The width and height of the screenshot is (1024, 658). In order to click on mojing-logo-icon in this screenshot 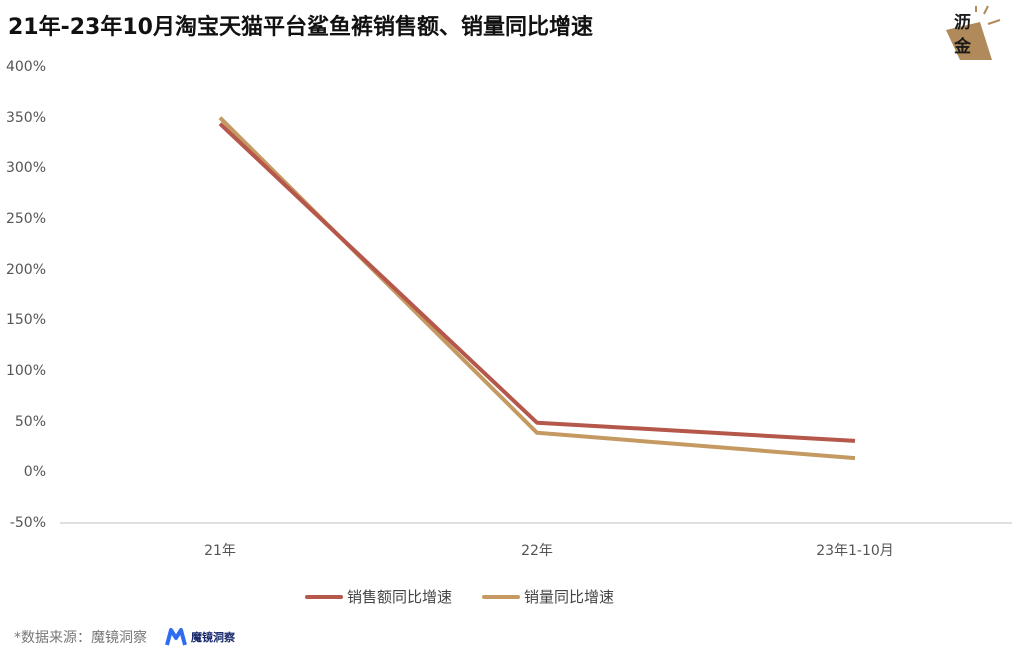, I will do `click(176, 637)`.